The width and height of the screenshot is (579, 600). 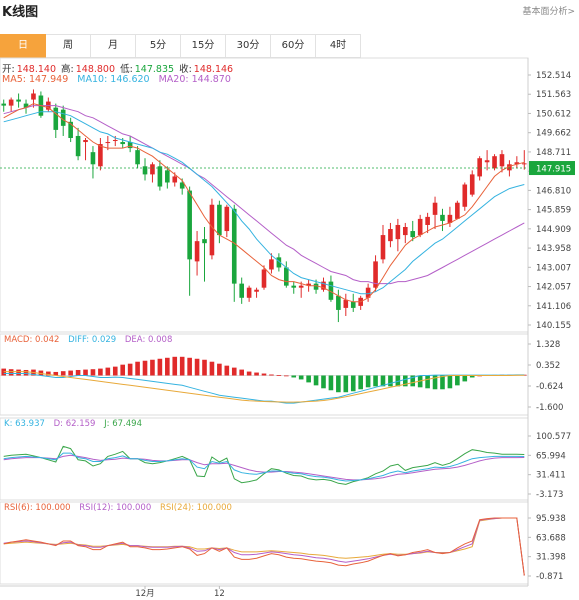 What do you see at coordinates (551, 476) in the screenshot?
I see `kdj-tick-label: 31.411` at bounding box center [551, 476].